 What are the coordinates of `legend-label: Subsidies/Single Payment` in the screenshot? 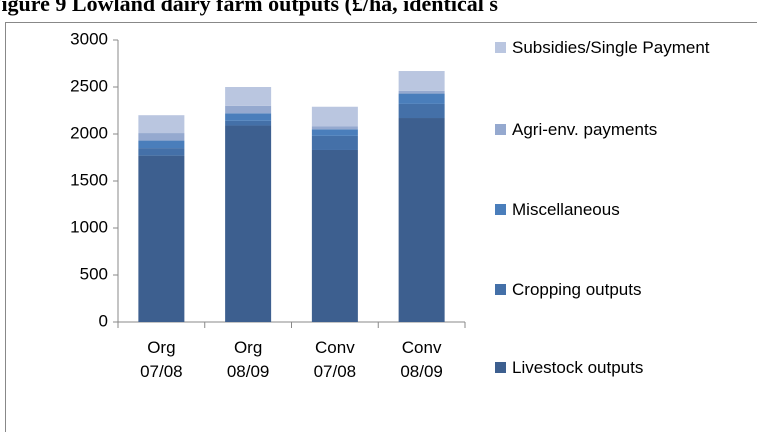 It's located at (611, 47).